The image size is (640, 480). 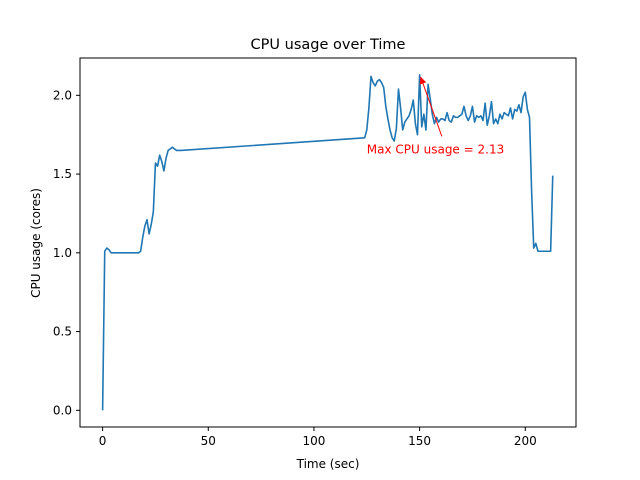 I want to click on y-tick-label: 0.0, so click(x=62, y=410).